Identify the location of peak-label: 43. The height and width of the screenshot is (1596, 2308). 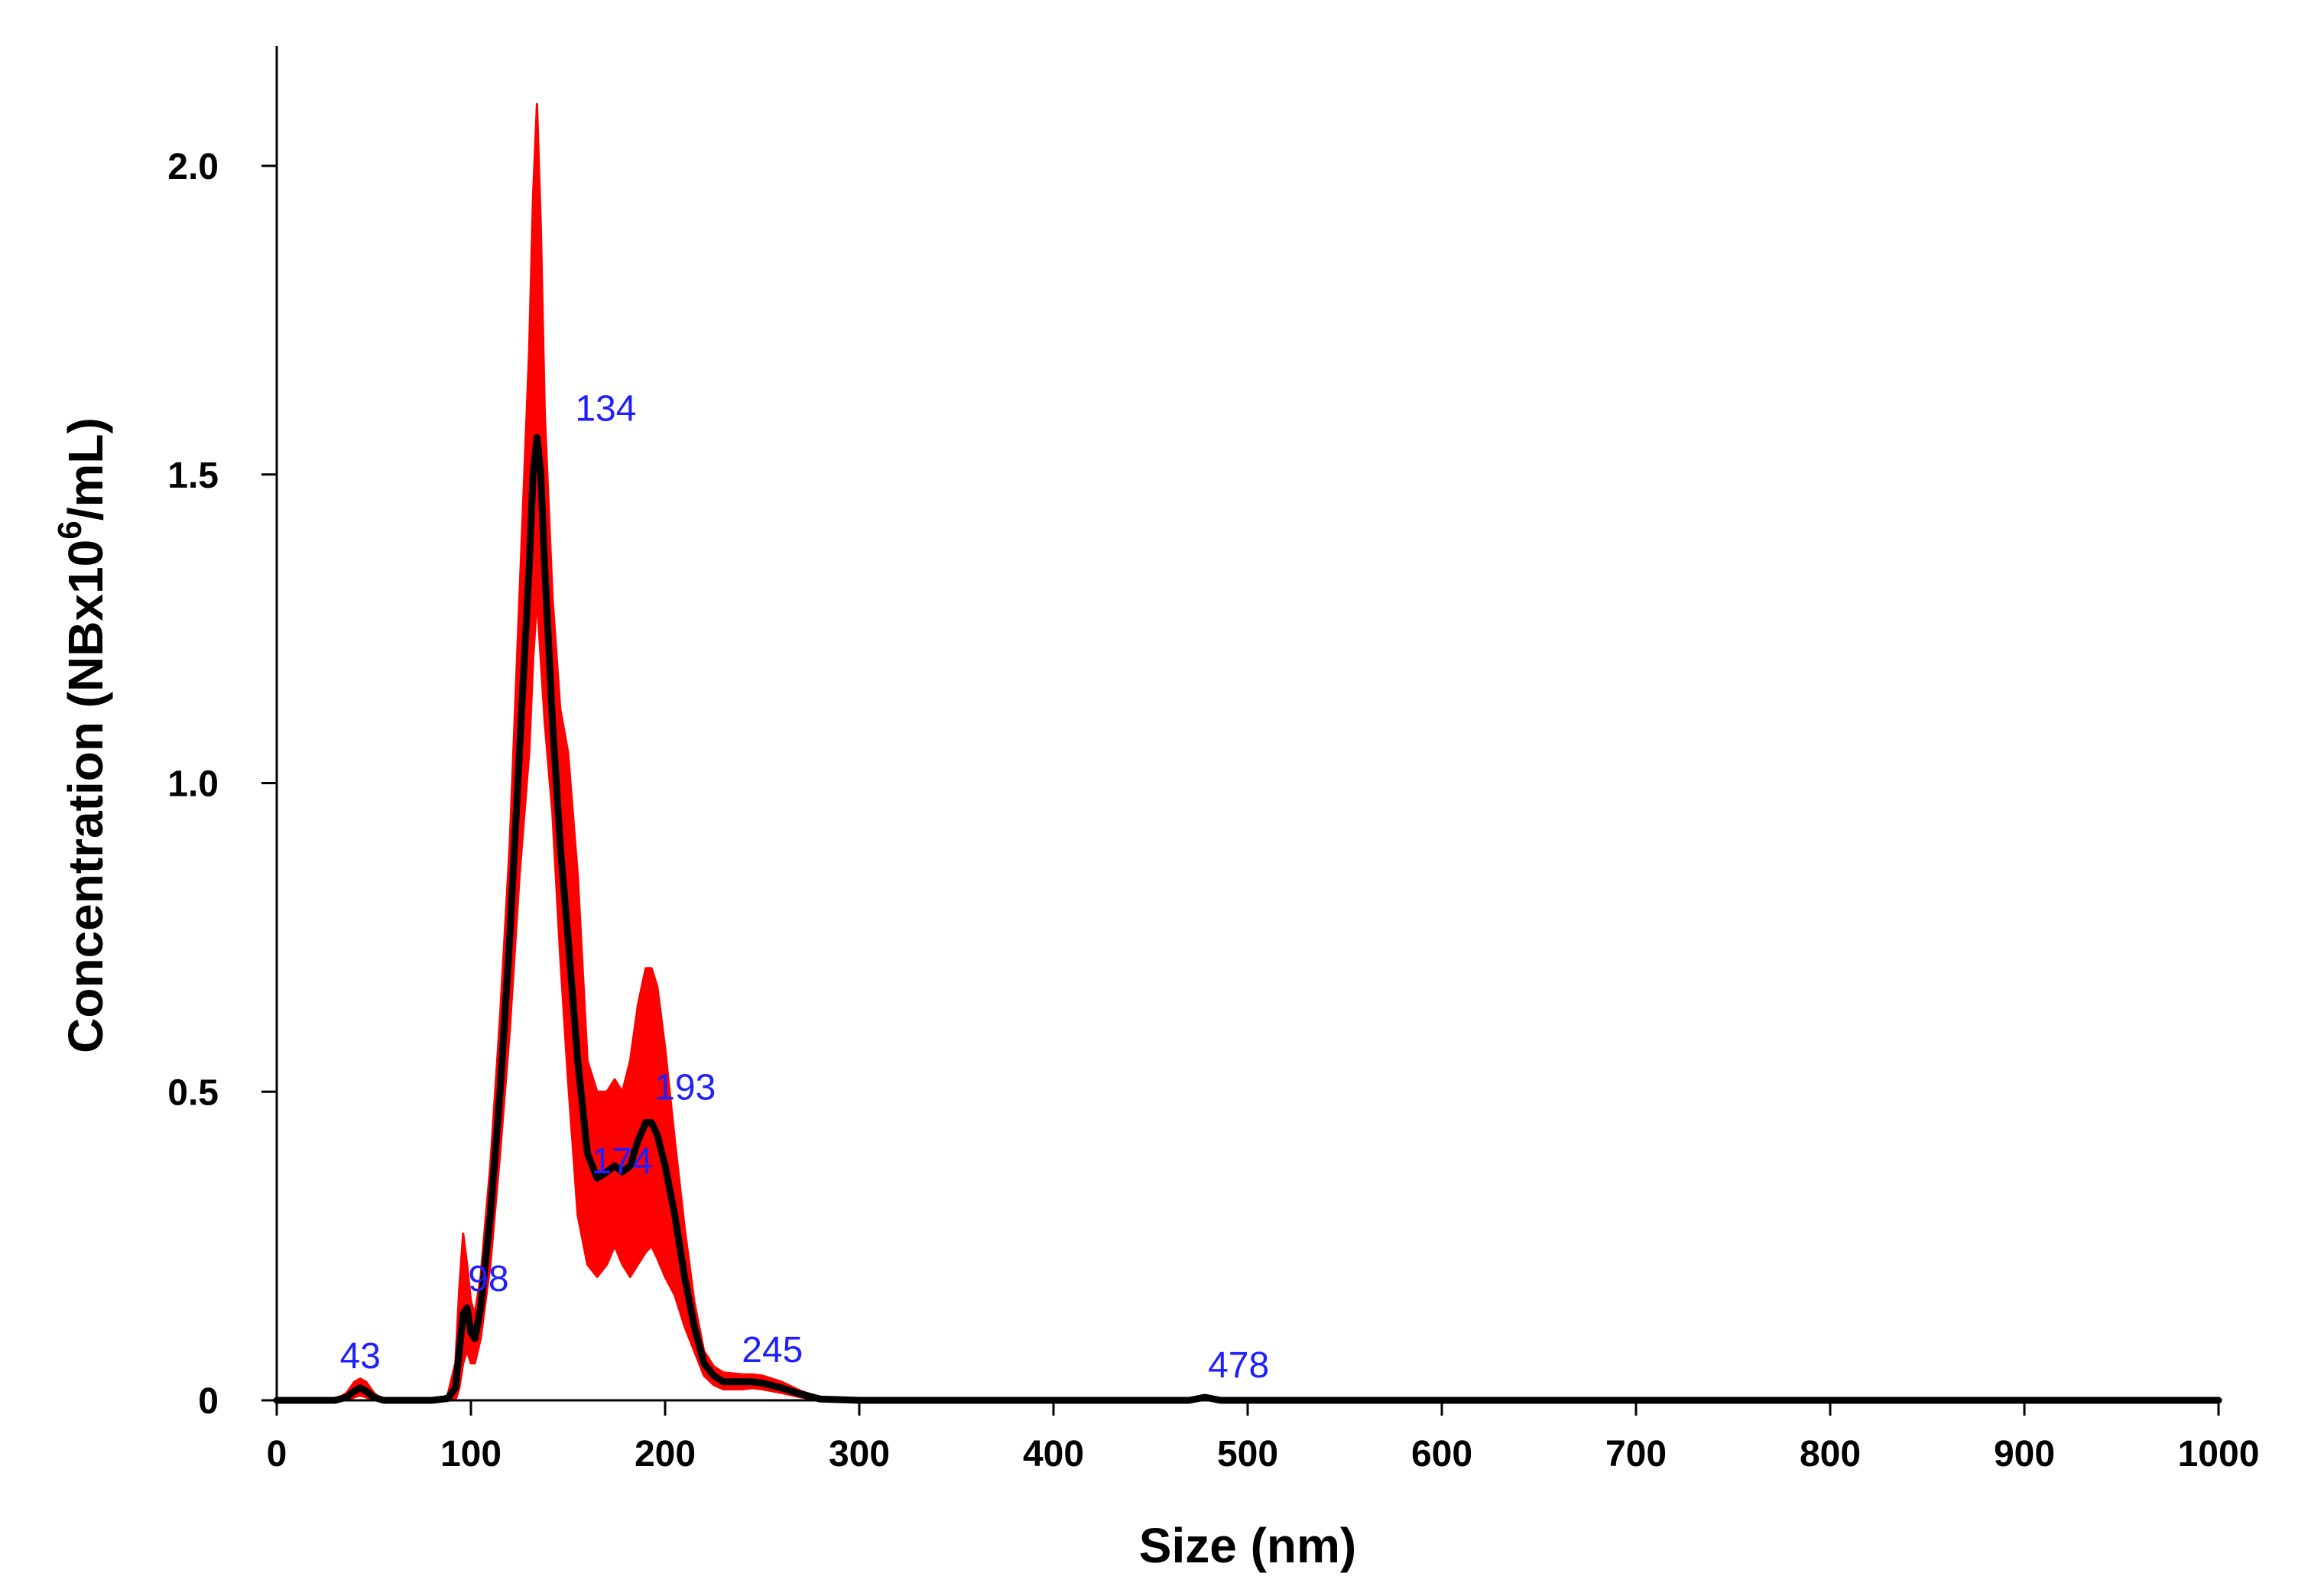
(360, 1356).